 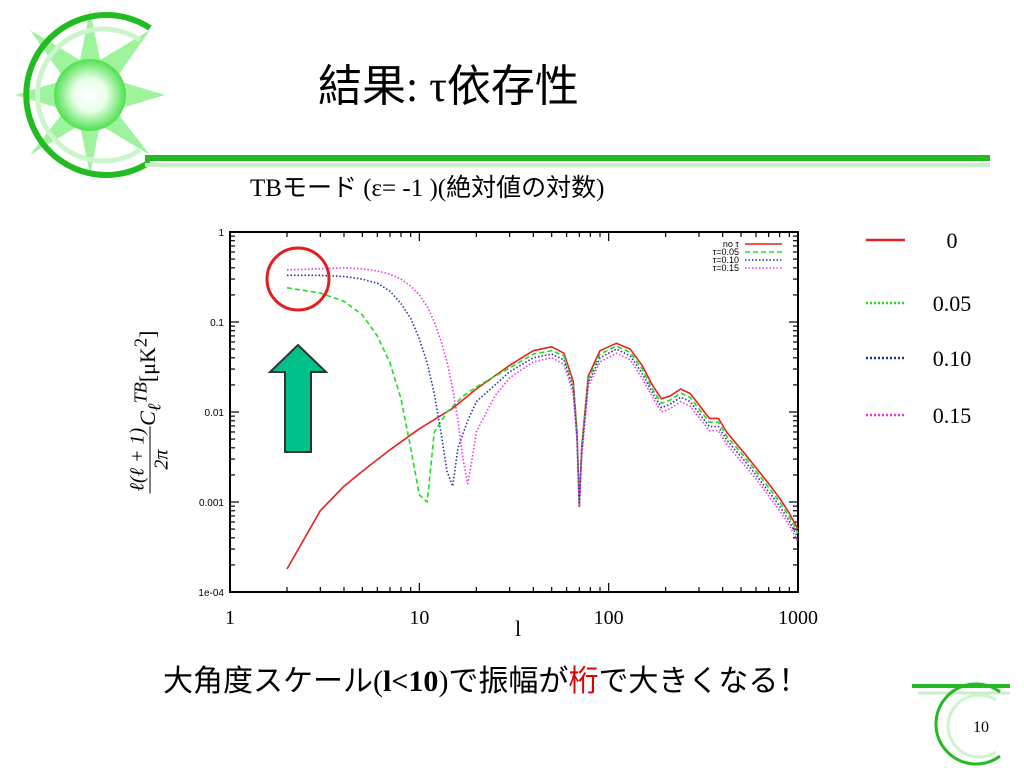 What do you see at coordinates (798, 618) in the screenshot?
I see `x-tick-label: 1000` at bounding box center [798, 618].